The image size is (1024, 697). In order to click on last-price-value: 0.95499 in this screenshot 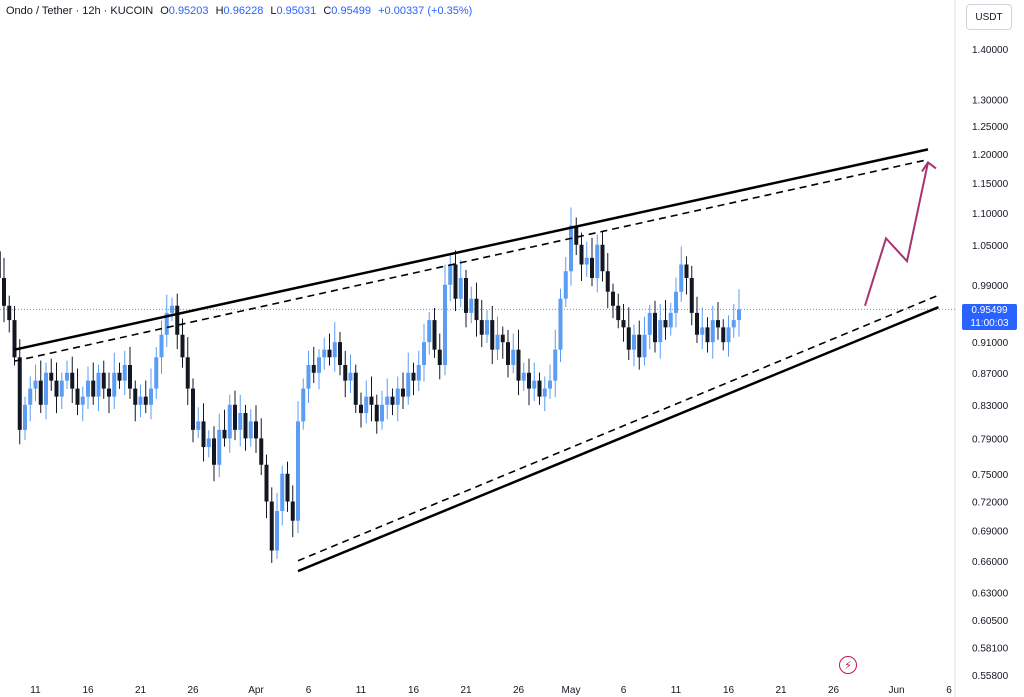, I will do `click(989, 310)`.